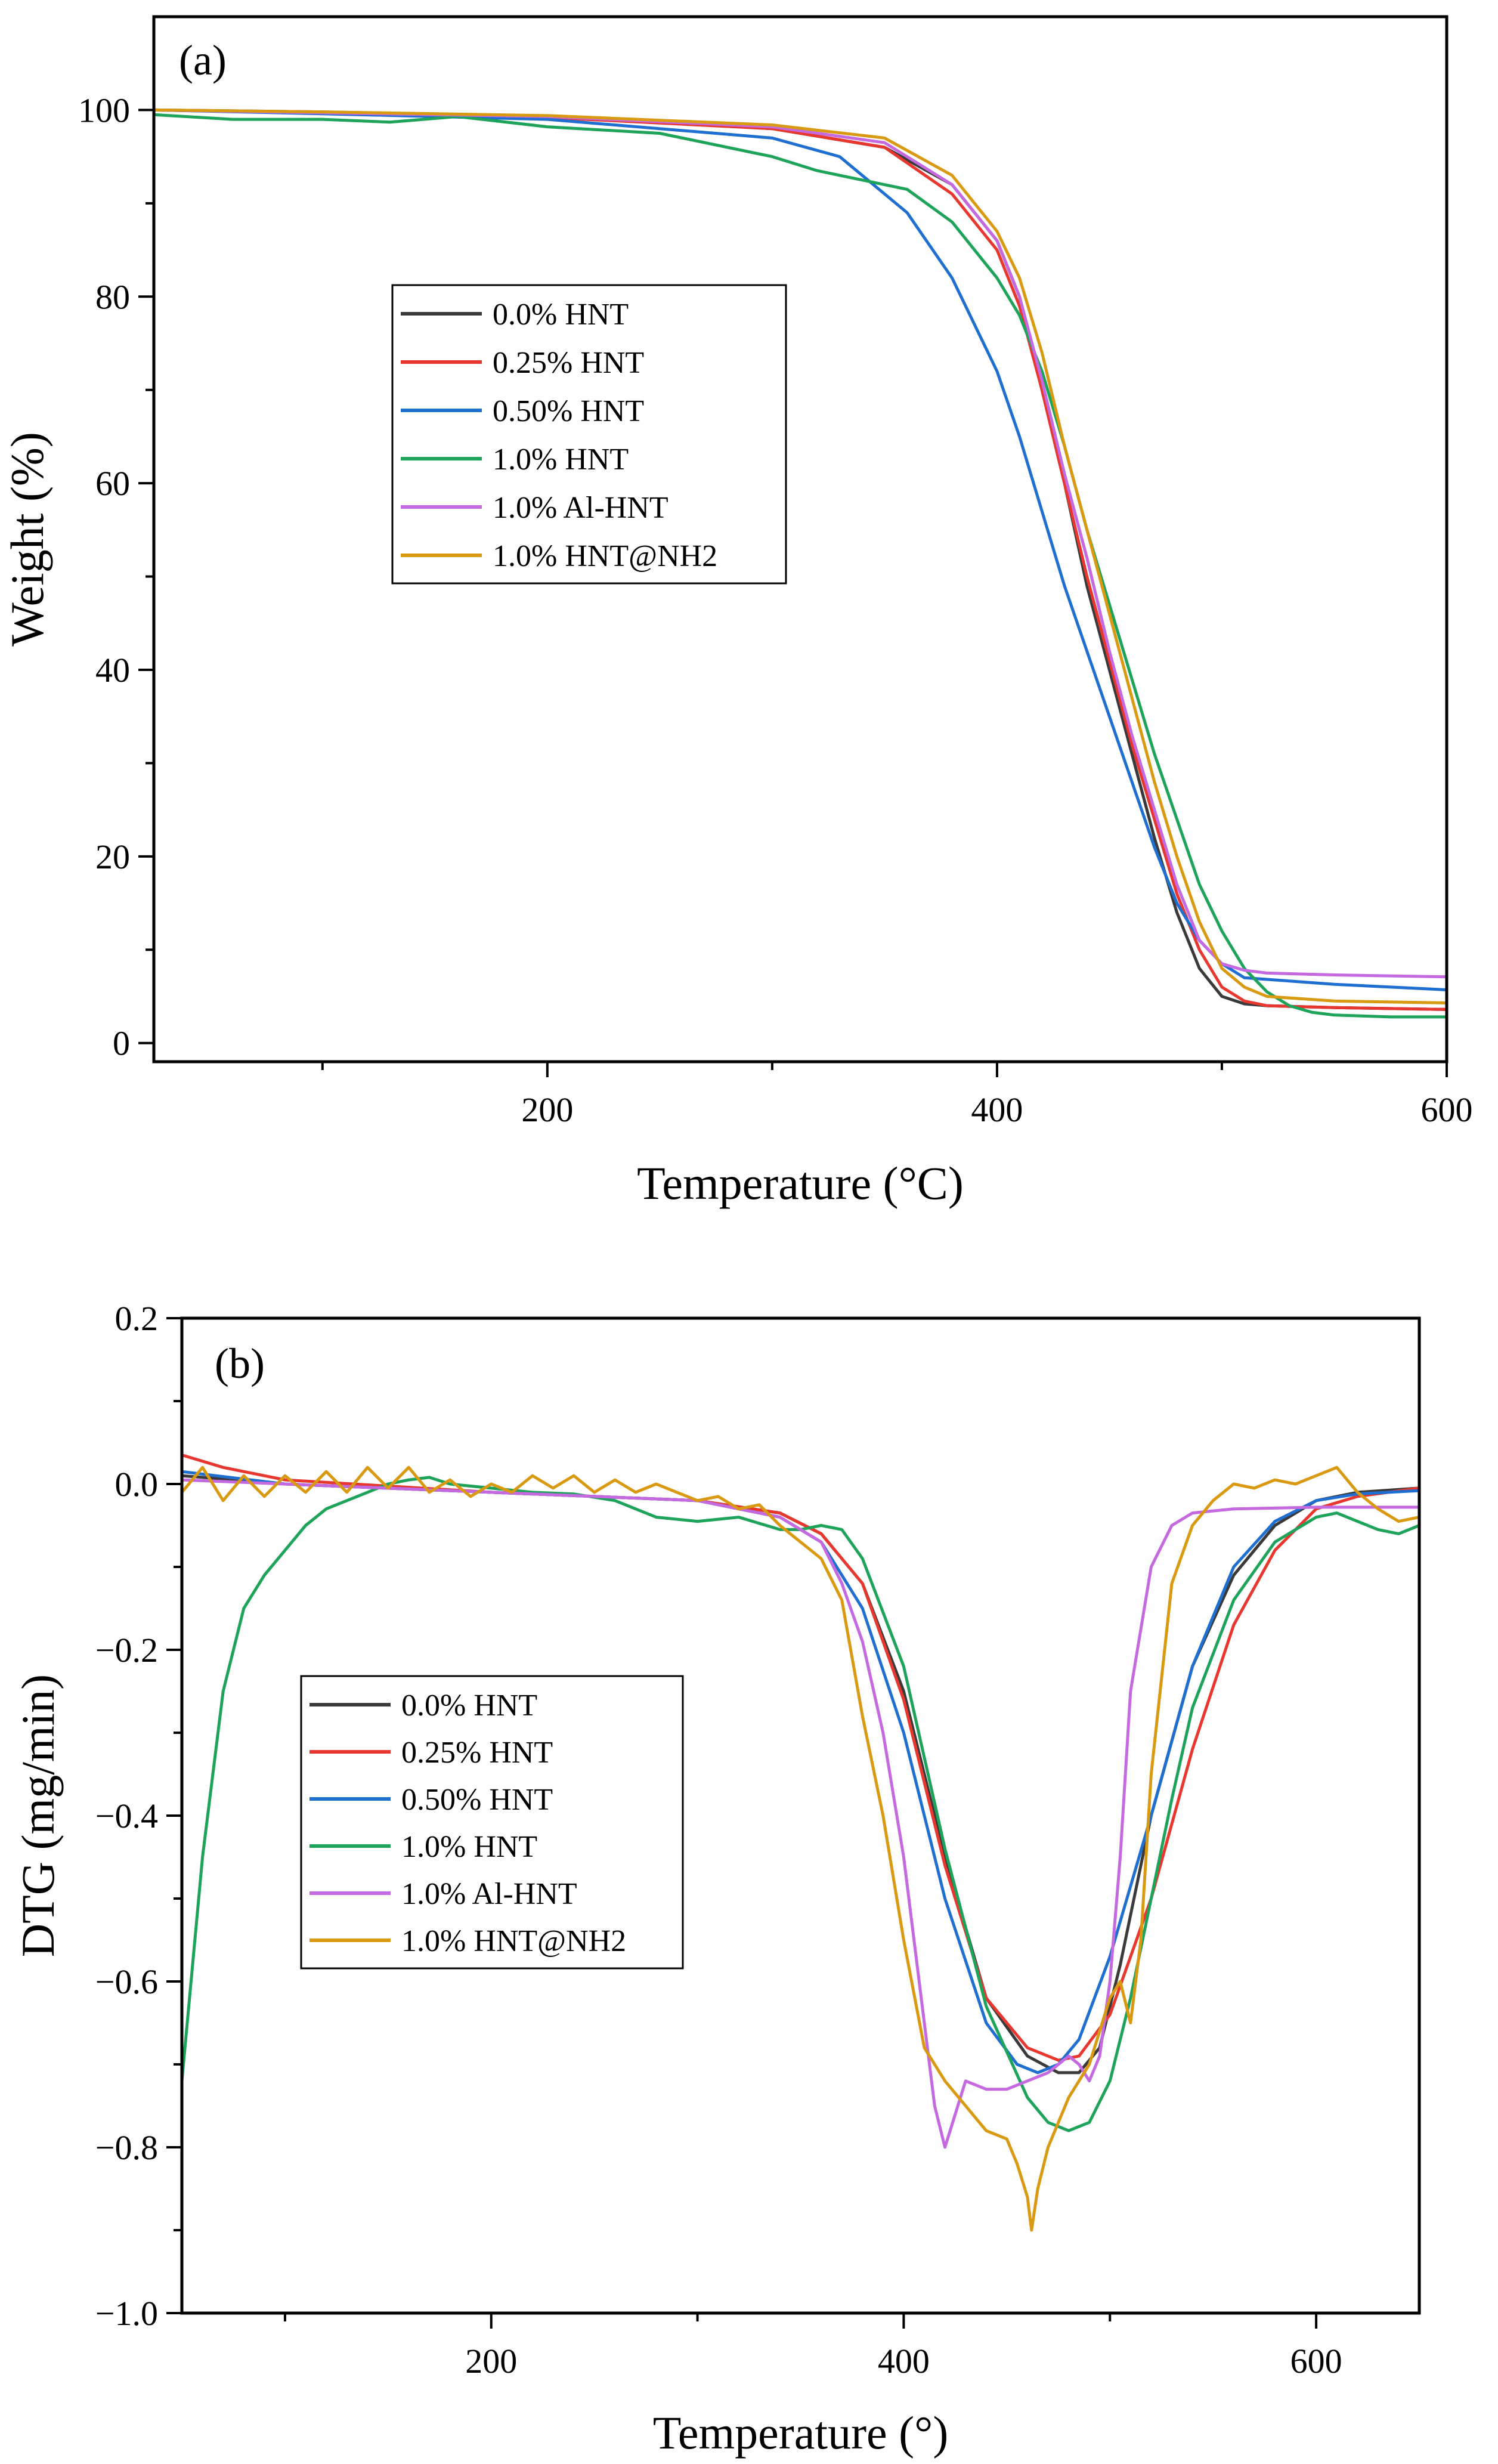  Describe the element at coordinates (112, 856) in the screenshot. I see `y-tick-label: 20` at that location.